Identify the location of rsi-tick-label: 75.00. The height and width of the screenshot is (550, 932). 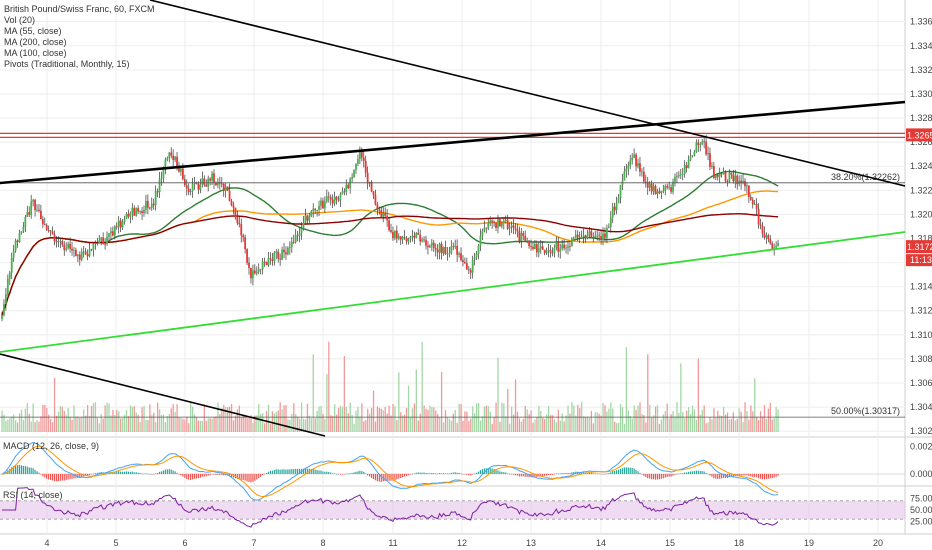
(921, 499).